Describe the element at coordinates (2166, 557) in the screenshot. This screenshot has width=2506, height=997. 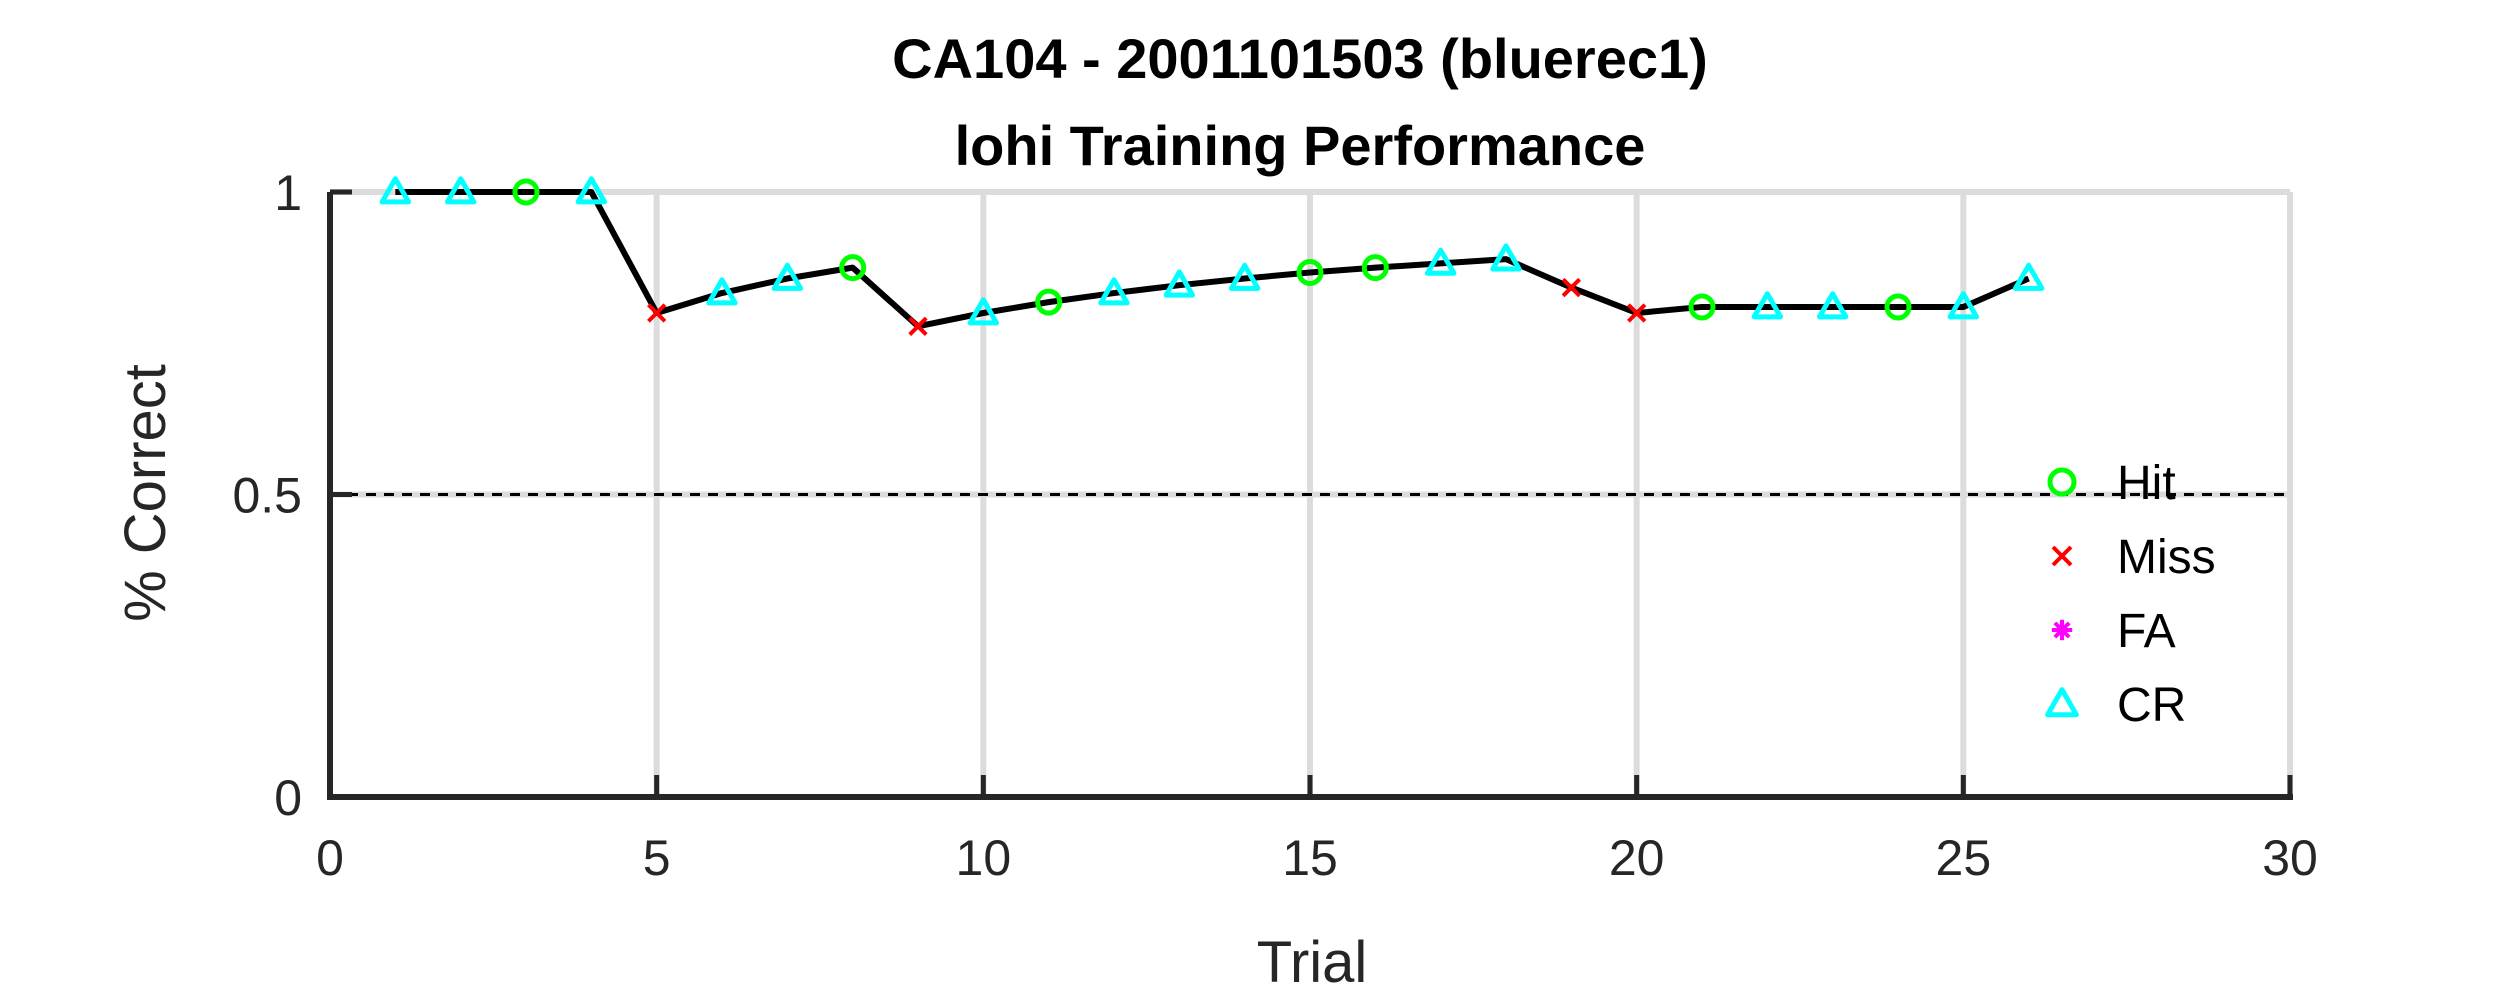
I see `legend-miss-label: Miss` at that location.